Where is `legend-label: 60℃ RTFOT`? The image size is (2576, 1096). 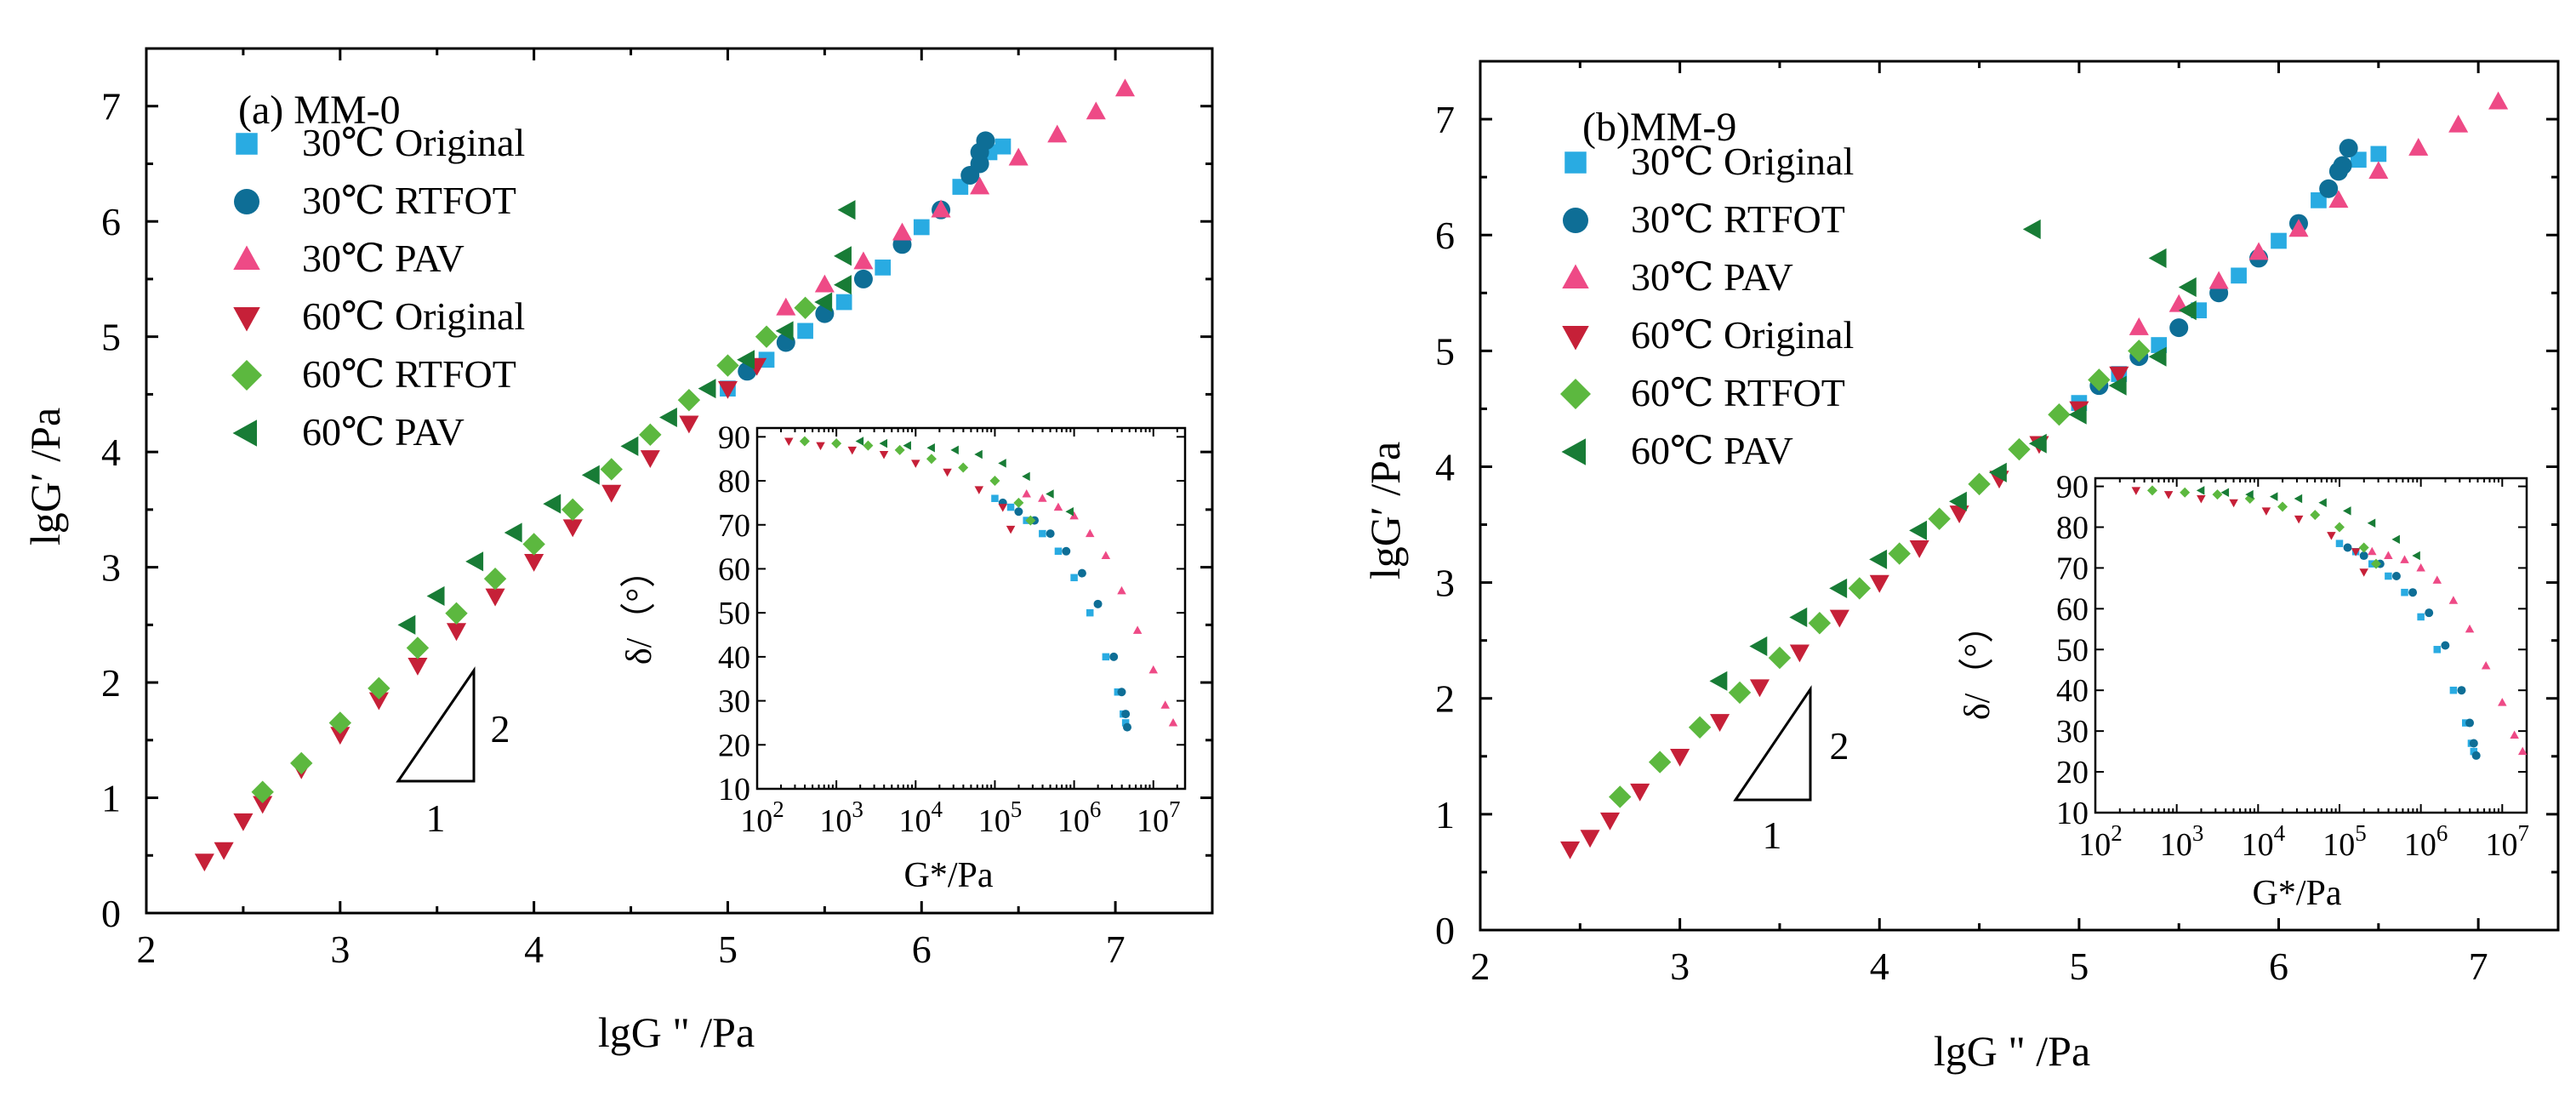 legend-label: 60℃ RTFOT is located at coordinates (409, 374).